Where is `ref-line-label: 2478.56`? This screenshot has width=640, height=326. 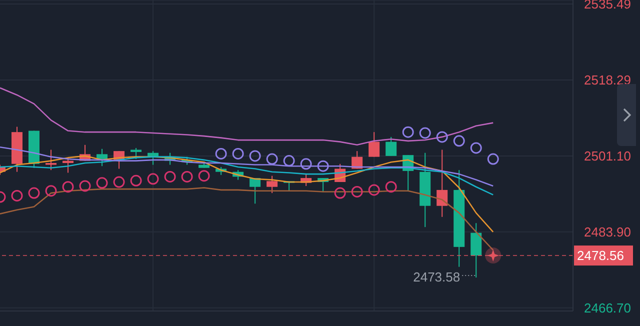 ref-line-label: 2478.56 is located at coordinates (600, 256).